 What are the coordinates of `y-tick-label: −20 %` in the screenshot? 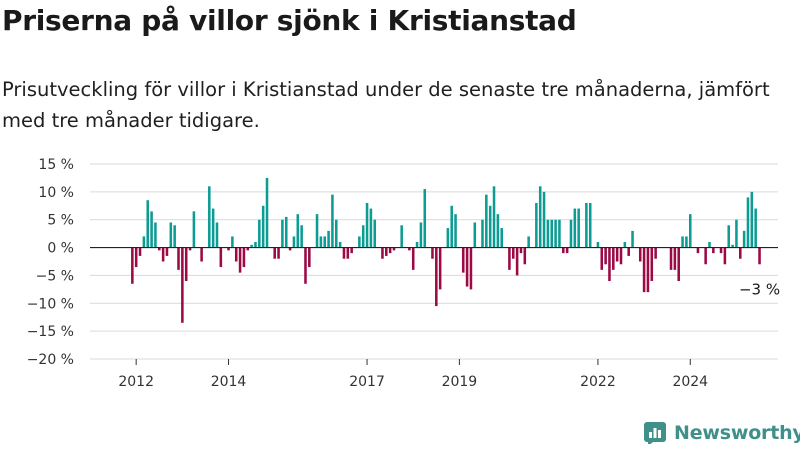 It's located at (50, 360).